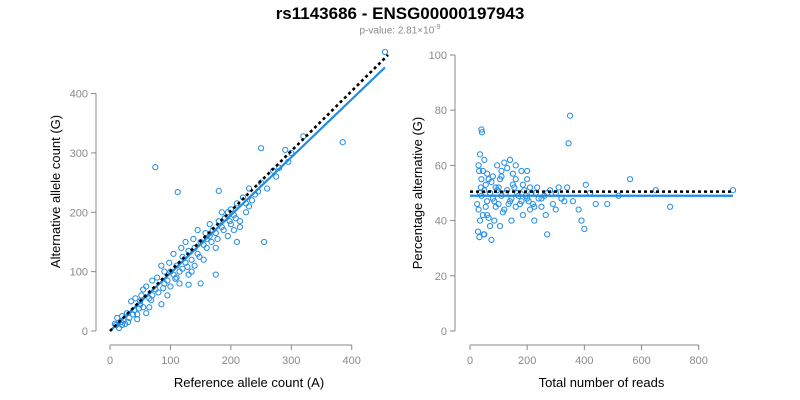  I want to click on y-tick-label: 100, so click(438, 56).